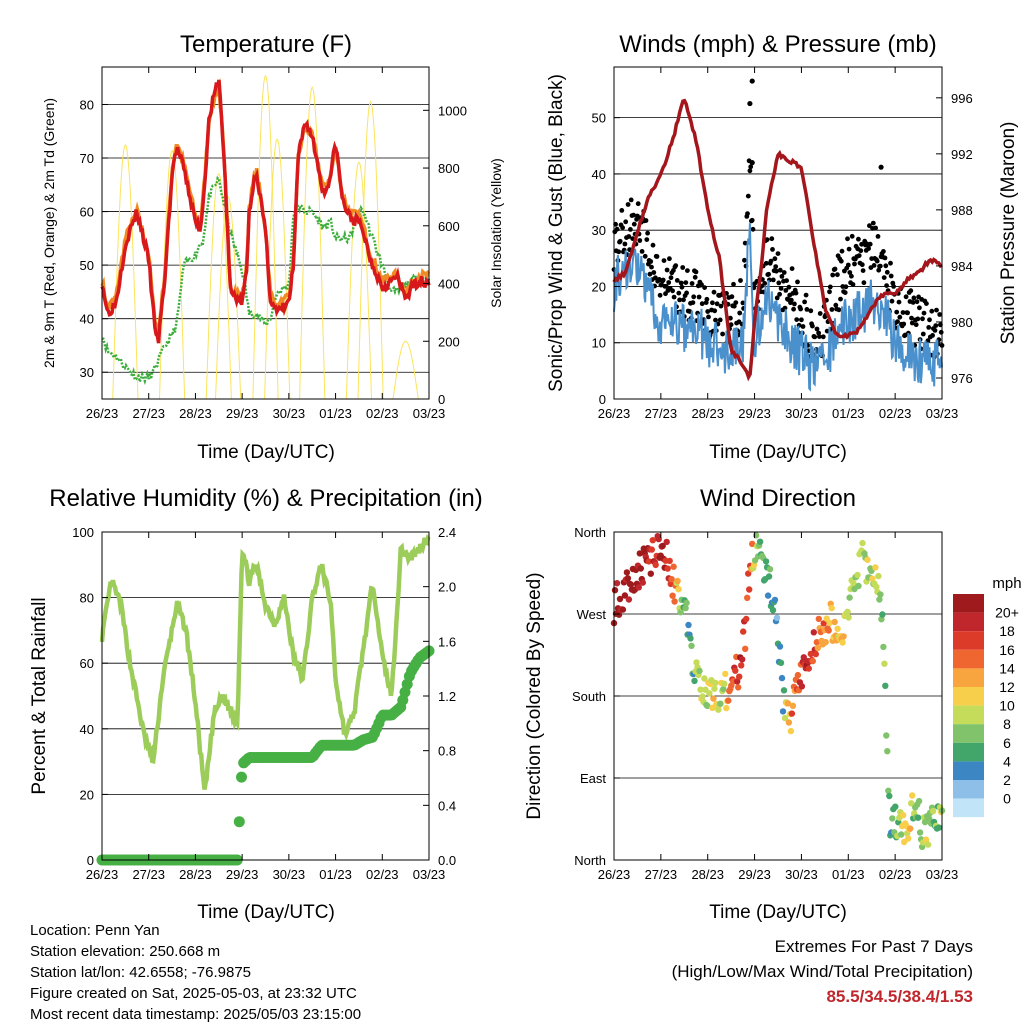  I want to click on solar-arch, so click(370, 250).